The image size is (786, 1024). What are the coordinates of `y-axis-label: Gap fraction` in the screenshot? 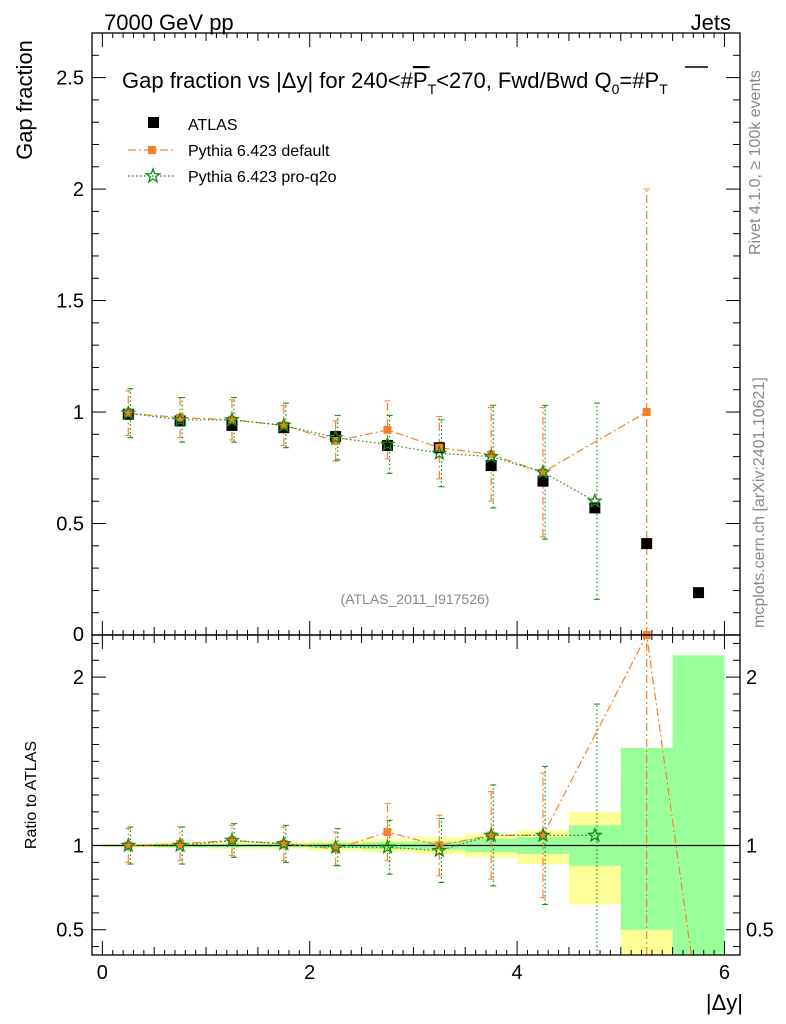 It's located at (24, 100).